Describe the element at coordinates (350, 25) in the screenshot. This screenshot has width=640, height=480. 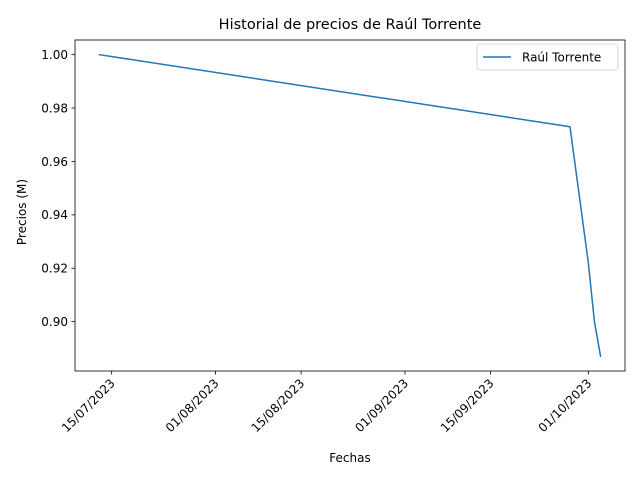
I see `chart-title: Historial de precios de Raúl Torrente` at that location.